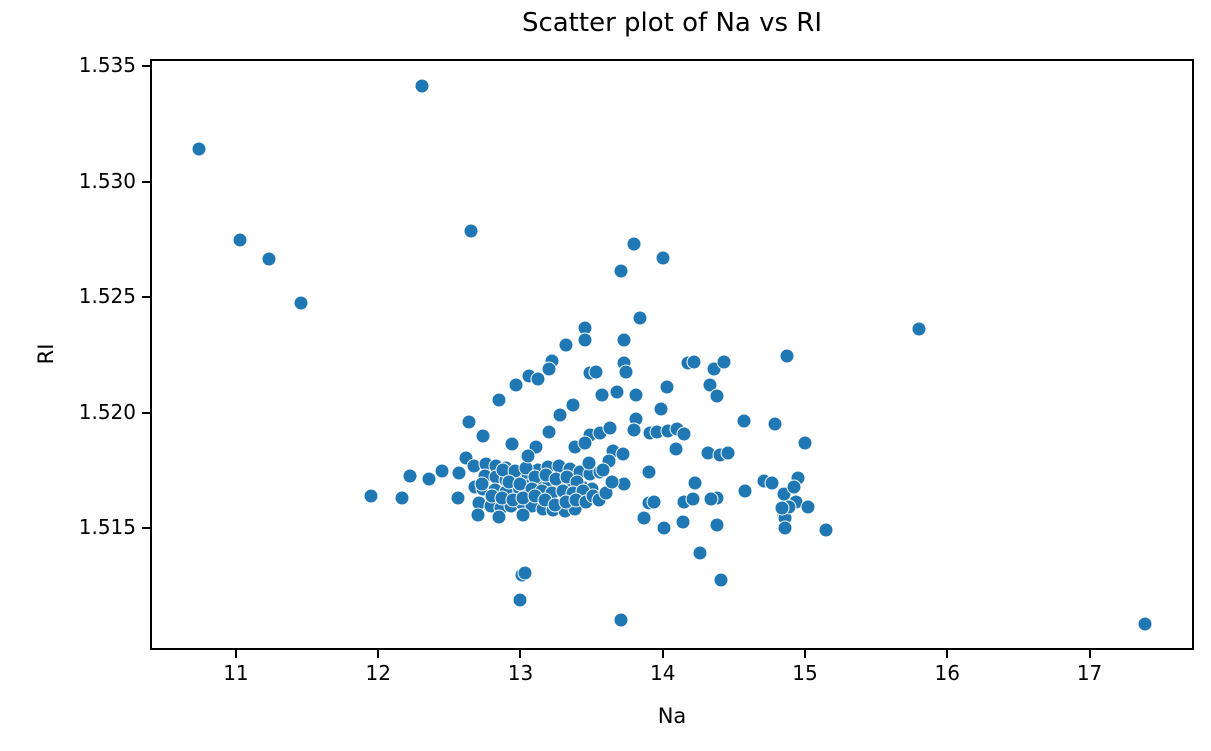  What do you see at coordinates (805, 673) in the screenshot?
I see `x-tick-label: 15` at bounding box center [805, 673].